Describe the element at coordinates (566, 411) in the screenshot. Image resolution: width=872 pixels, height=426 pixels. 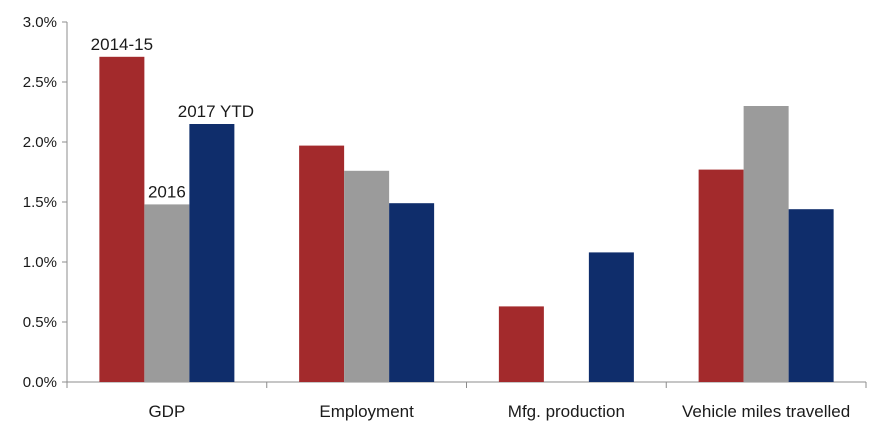
I see `x-category-label: Mfg. production` at that location.